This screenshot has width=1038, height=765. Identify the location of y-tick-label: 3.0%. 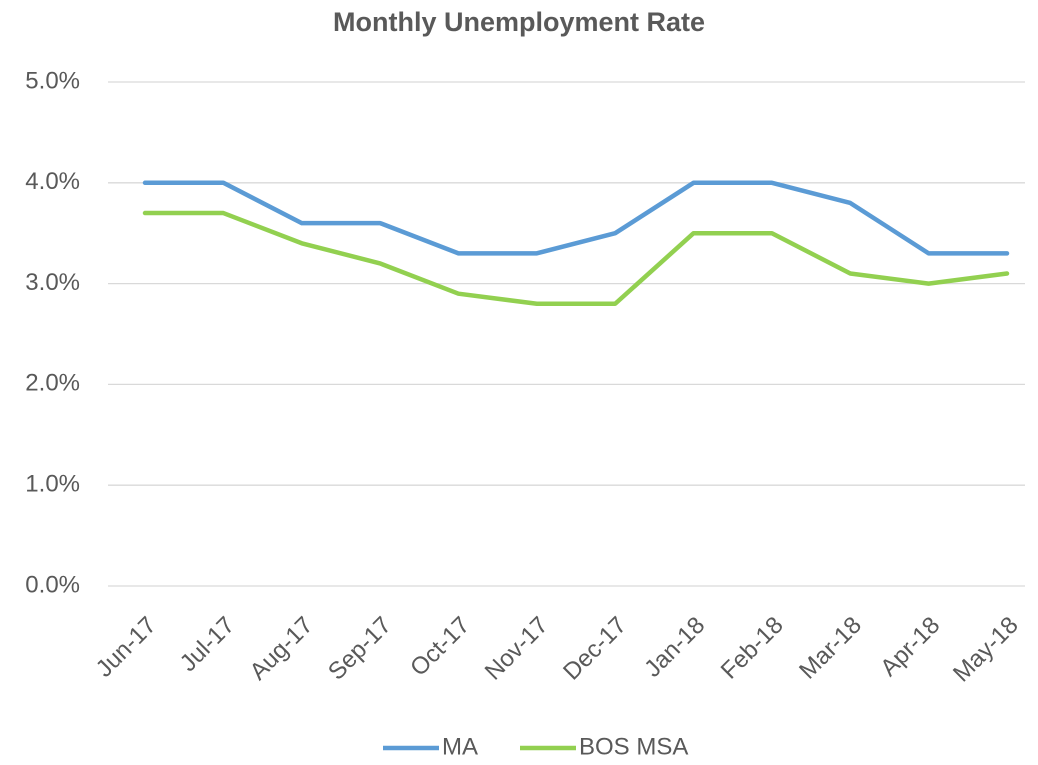
(52, 282).